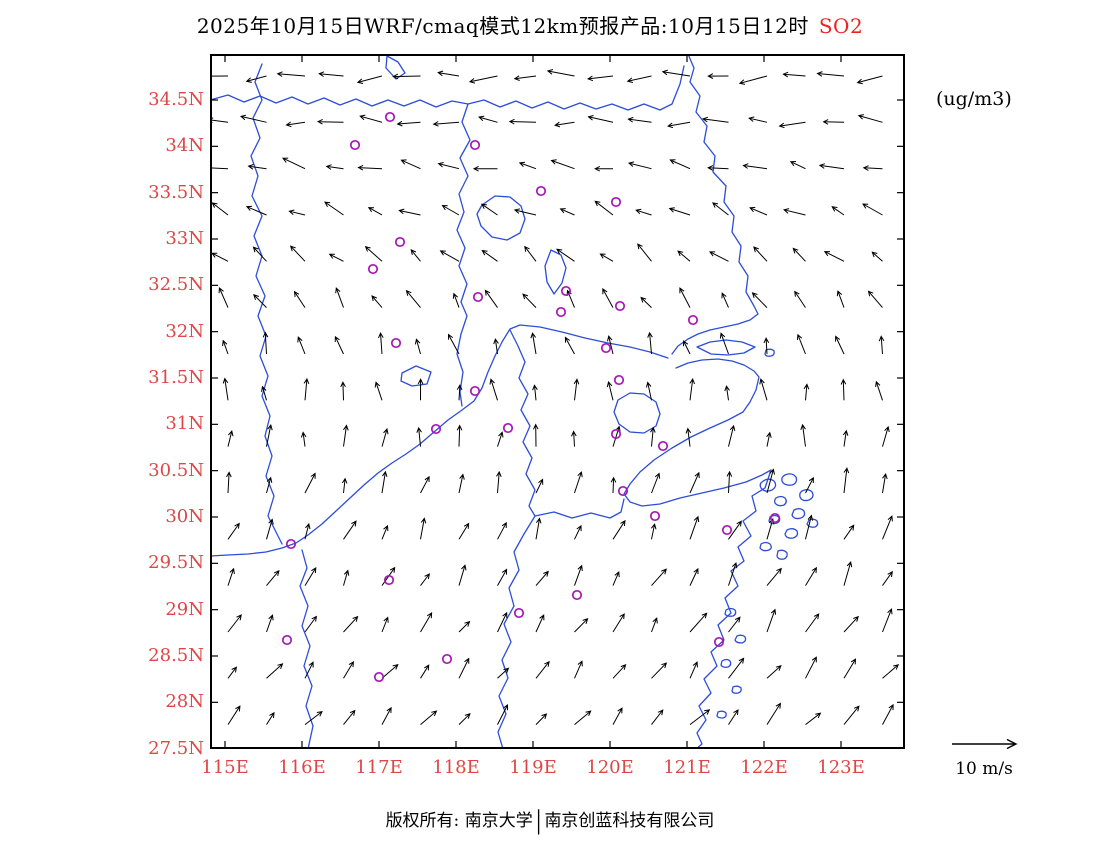 This screenshot has width=1100, height=850. What do you see at coordinates (764, 767) in the screenshot?
I see `lon-tick-label: 122E` at bounding box center [764, 767].